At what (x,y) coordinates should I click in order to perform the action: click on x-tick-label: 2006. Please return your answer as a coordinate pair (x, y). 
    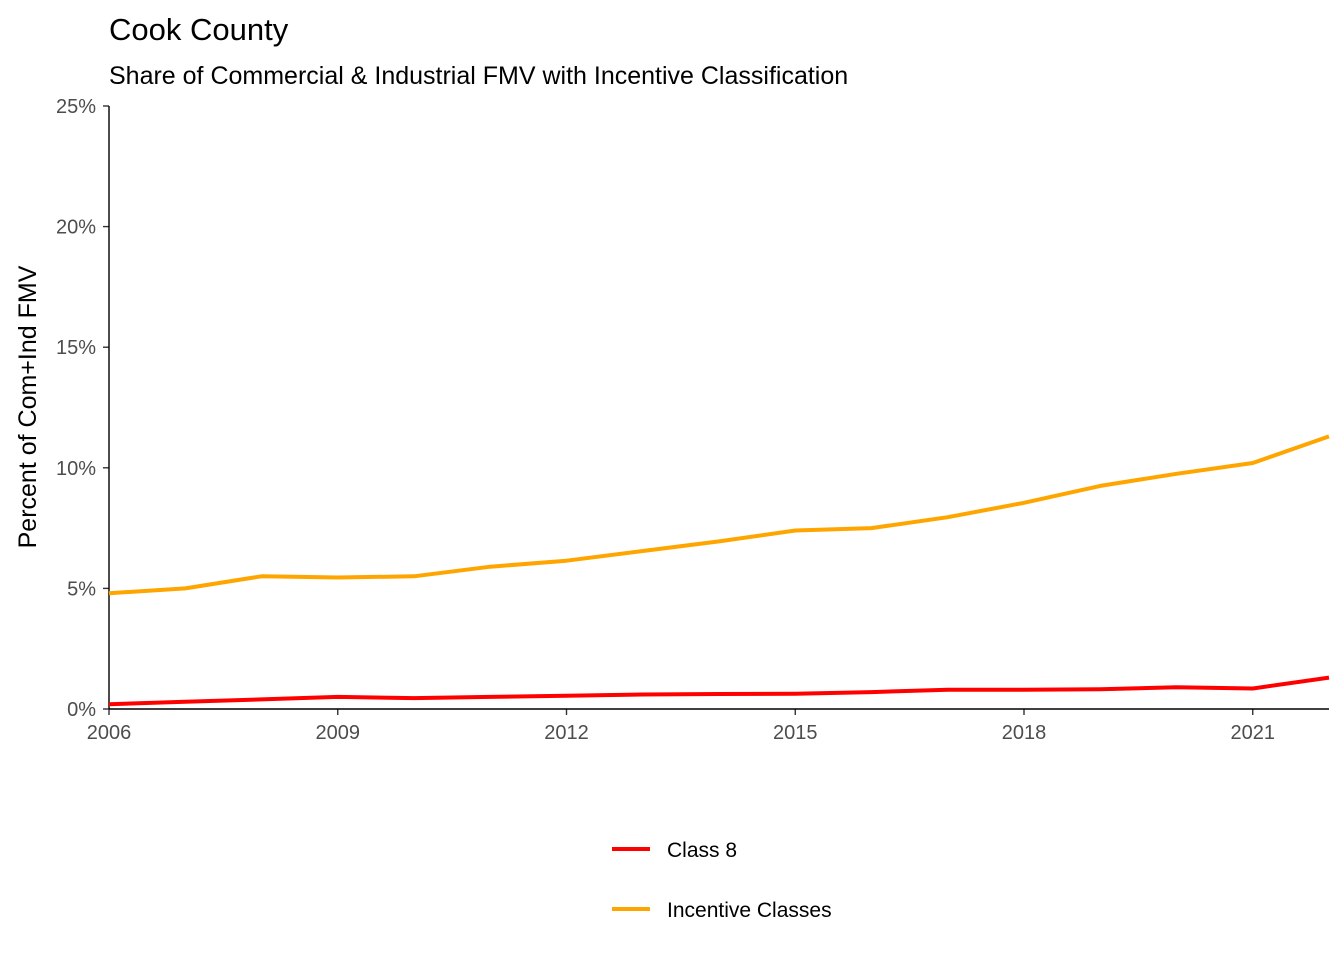
    Looking at the image, I should click on (109, 733).